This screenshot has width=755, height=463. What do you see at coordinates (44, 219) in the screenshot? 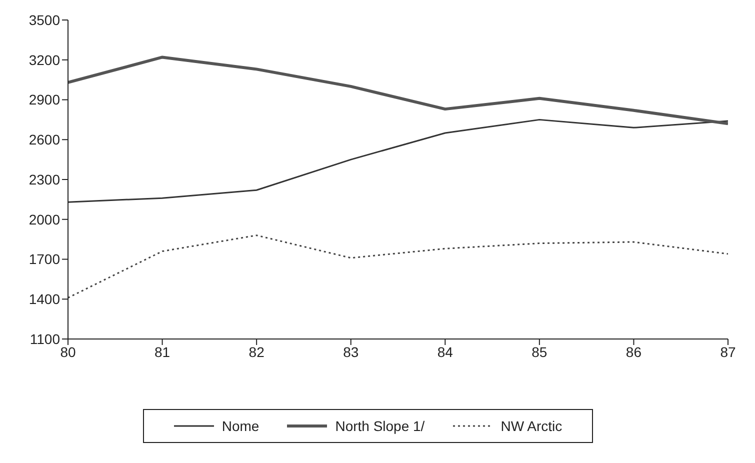
I see `y-tick-label: 2000` at bounding box center [44, 219].